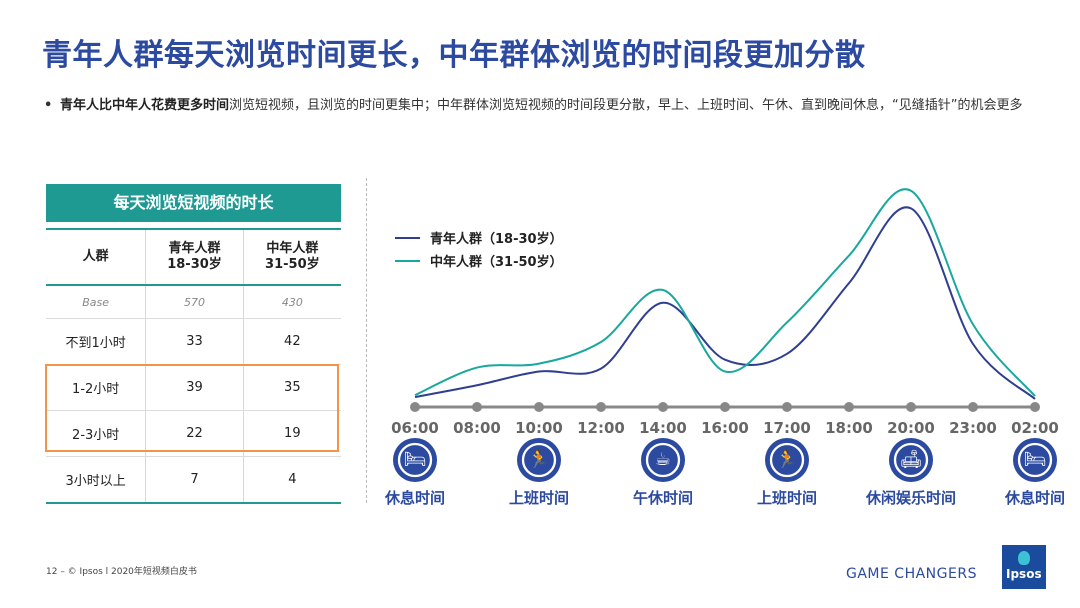 This screenshot has height=608, width=1080. Describe the element at coordinates (725, 428) in the screenshot. I see `x-tick-label: 16:00` at that location.